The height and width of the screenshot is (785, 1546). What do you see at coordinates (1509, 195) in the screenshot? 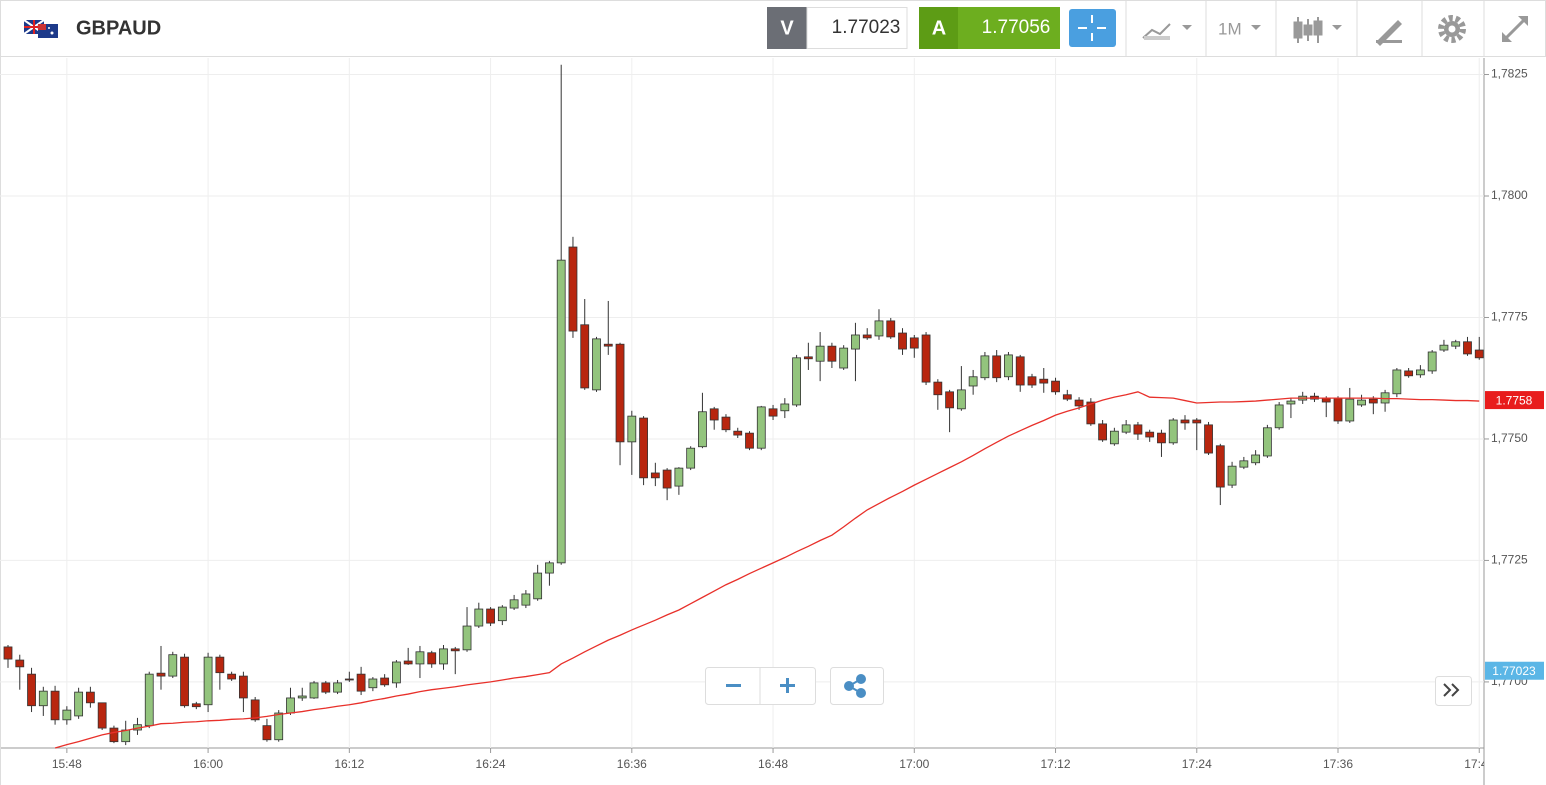
I see `y-tick-label: 1,7800` at bounding box center [1509, 195].